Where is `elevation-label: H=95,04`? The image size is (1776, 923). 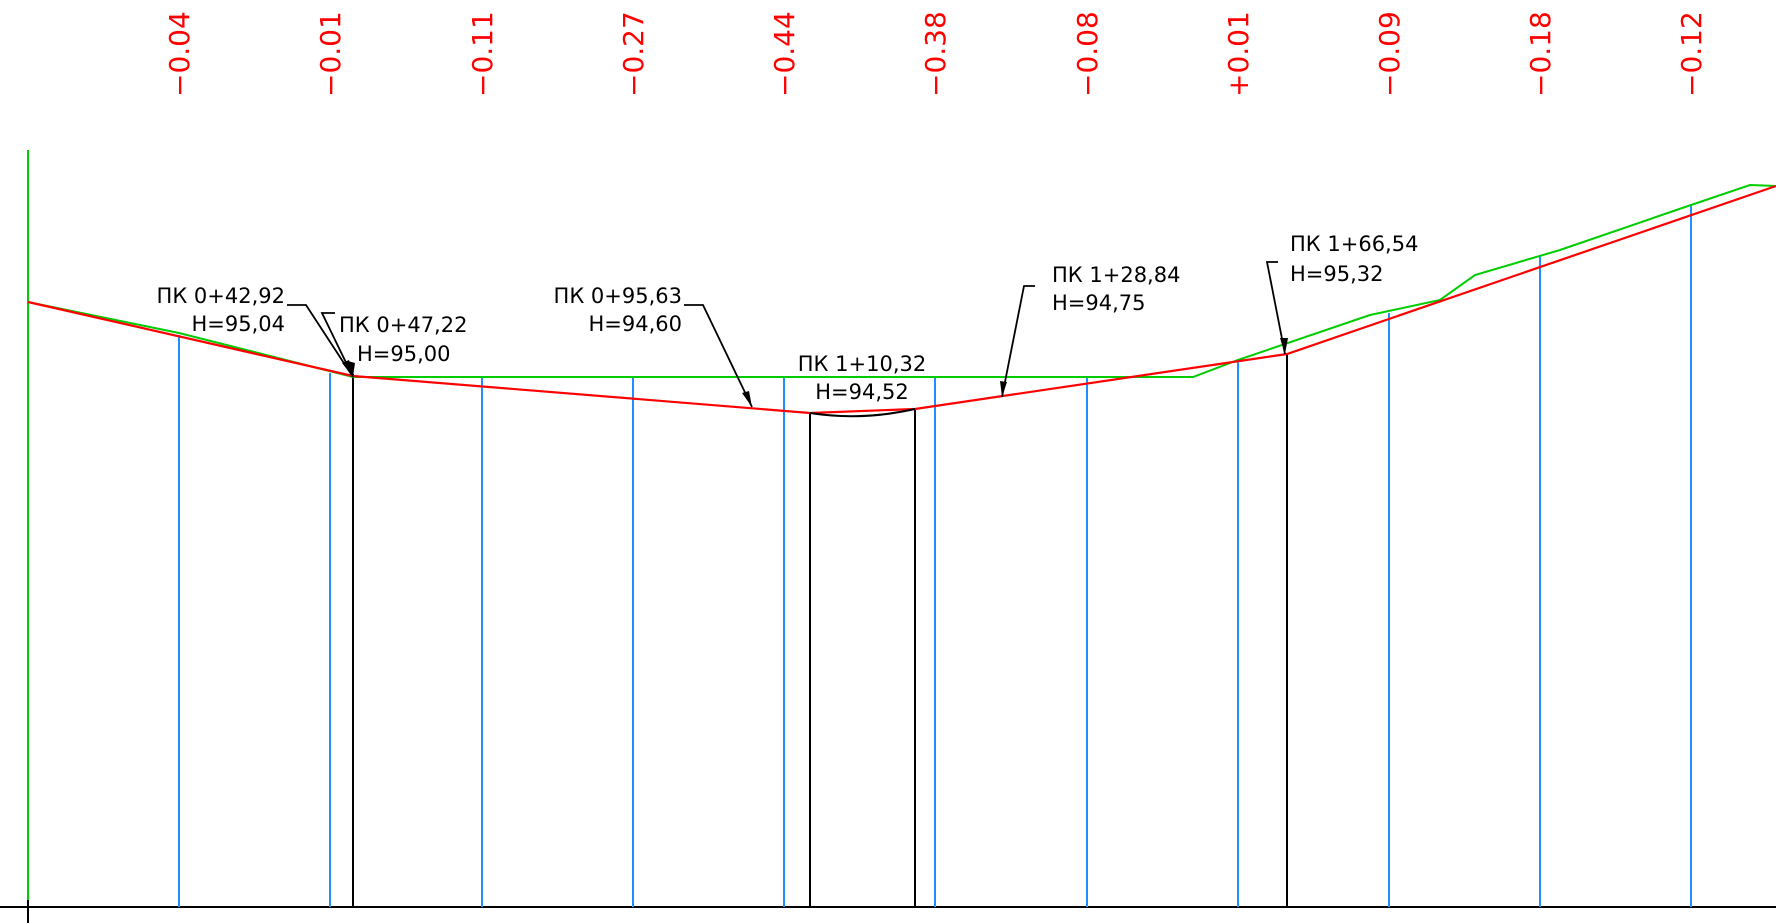 elevation-label: H=95,04 is located at coordinates (238, 324).